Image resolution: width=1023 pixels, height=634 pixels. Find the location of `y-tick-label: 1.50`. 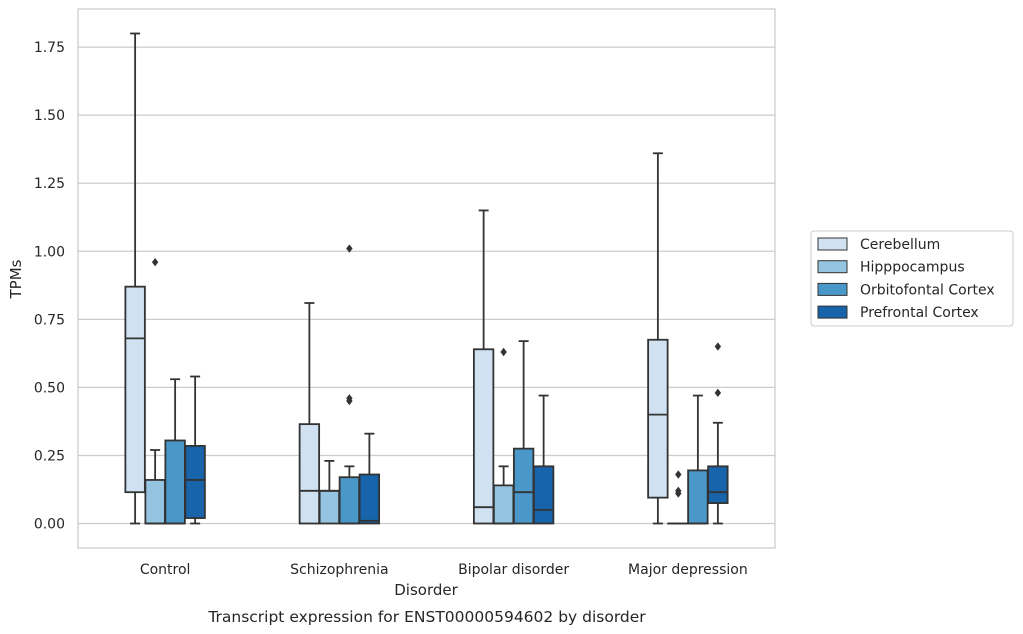

y-tick-label: 1.50 is located at coordinates (49, 116).